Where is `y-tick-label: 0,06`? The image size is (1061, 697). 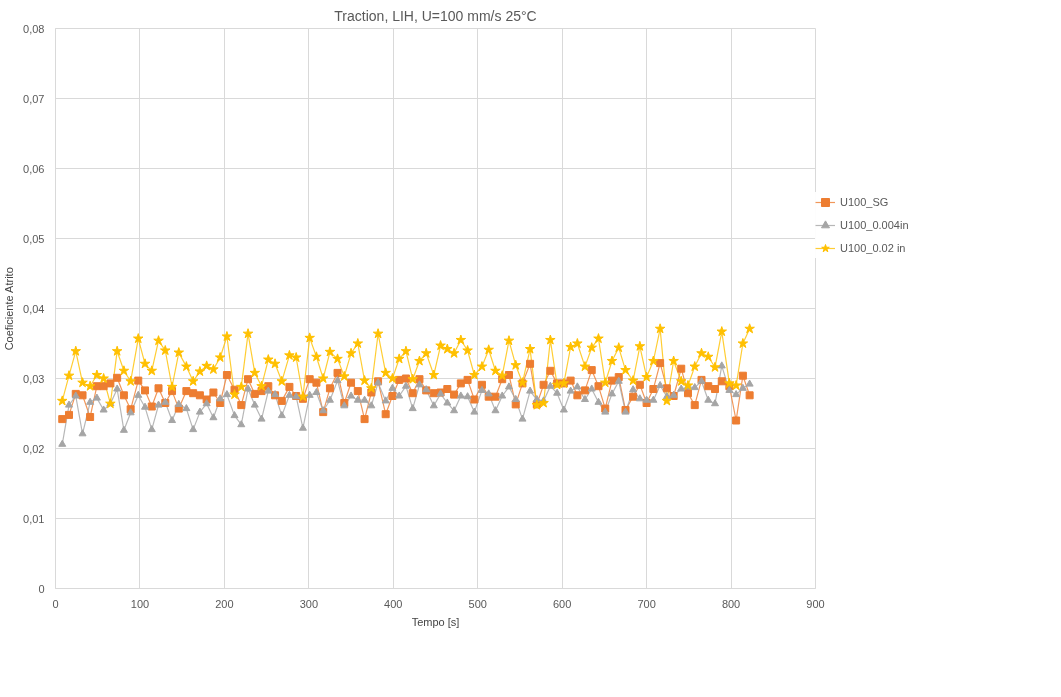
y-tick-label: 0,06 is located at coordinates (34, 168).